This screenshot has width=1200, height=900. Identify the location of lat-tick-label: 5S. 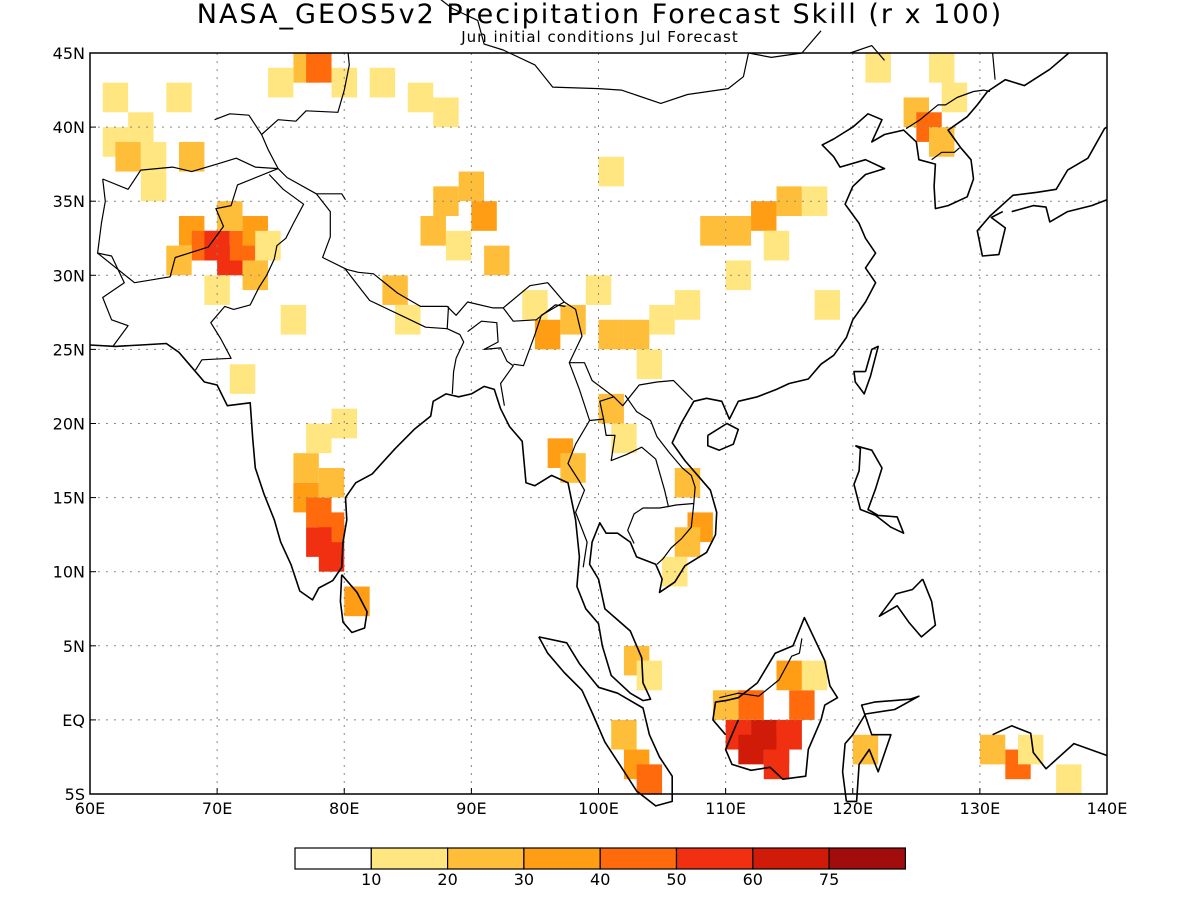
(75, 794).